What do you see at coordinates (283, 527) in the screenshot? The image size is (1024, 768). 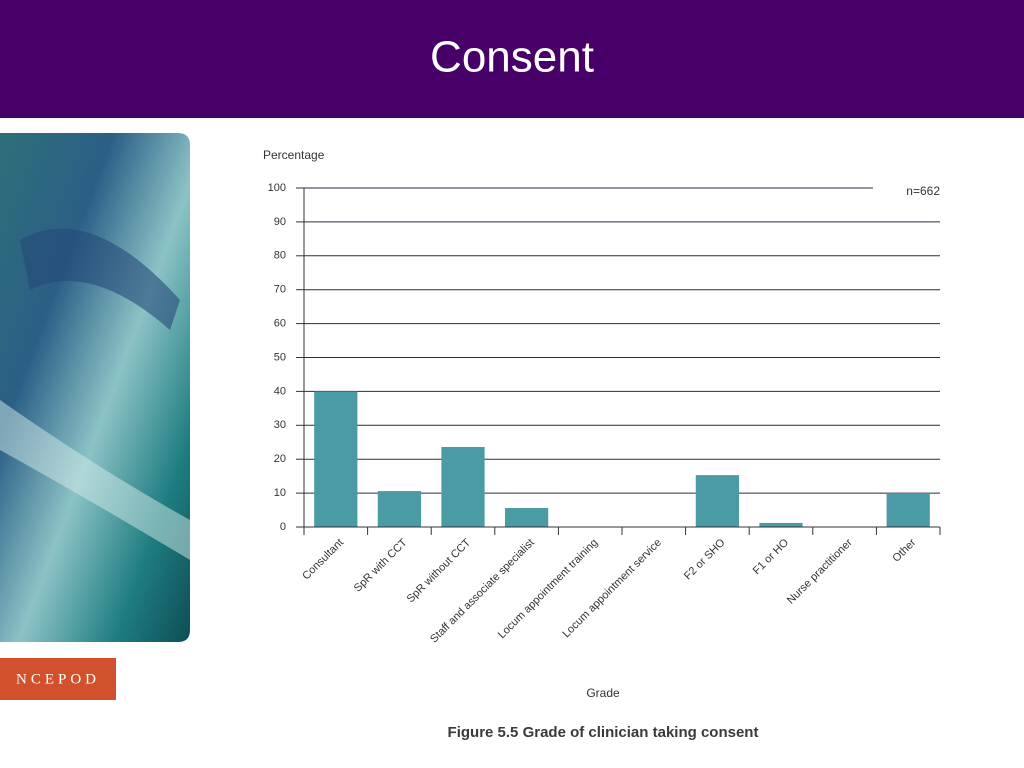 I see `y-tick-label: 0` at bounding box center [283, 527].